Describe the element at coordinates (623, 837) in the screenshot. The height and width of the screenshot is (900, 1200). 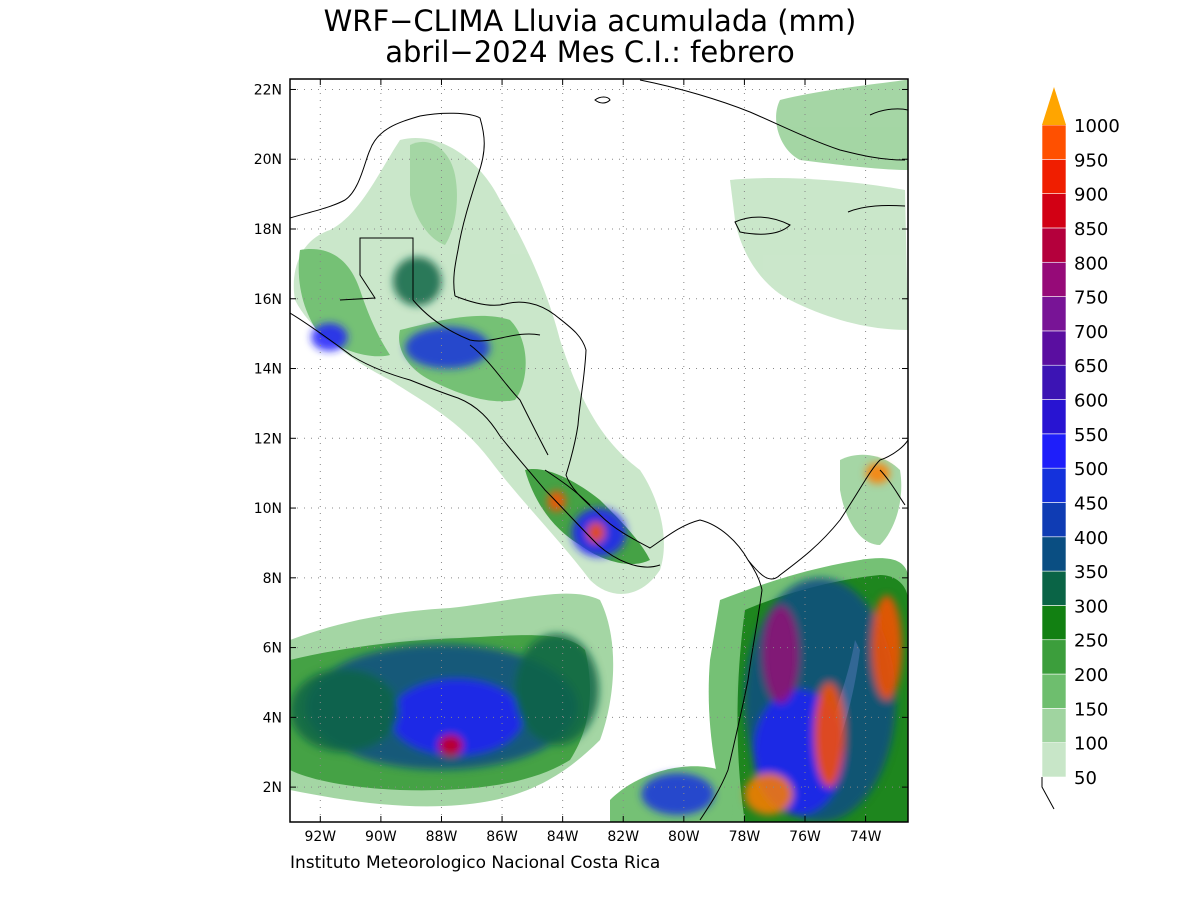
I see `lon-tick-label: 82W` at that location.